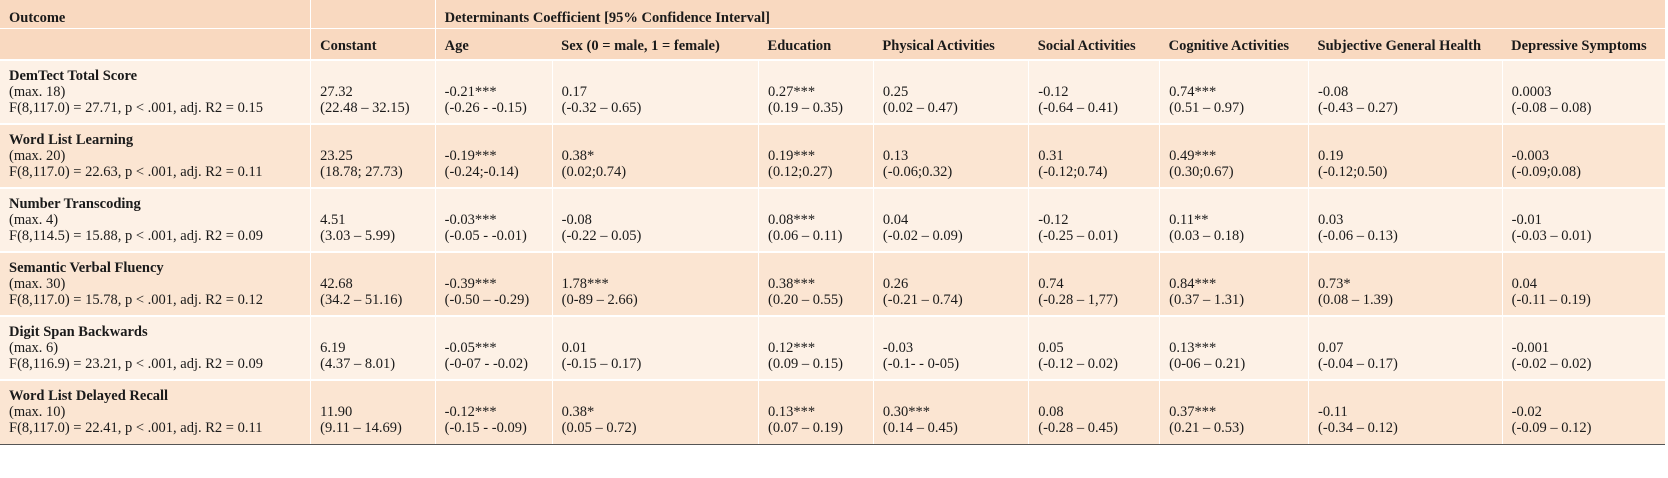 Image resolution: width=1668 pixels, height=478 pixels. Describe the element at coordinates (951, 347) in the screenshot. I see `coefficient-cell: -0.03 (-0.1- - 0-05)` at that location.